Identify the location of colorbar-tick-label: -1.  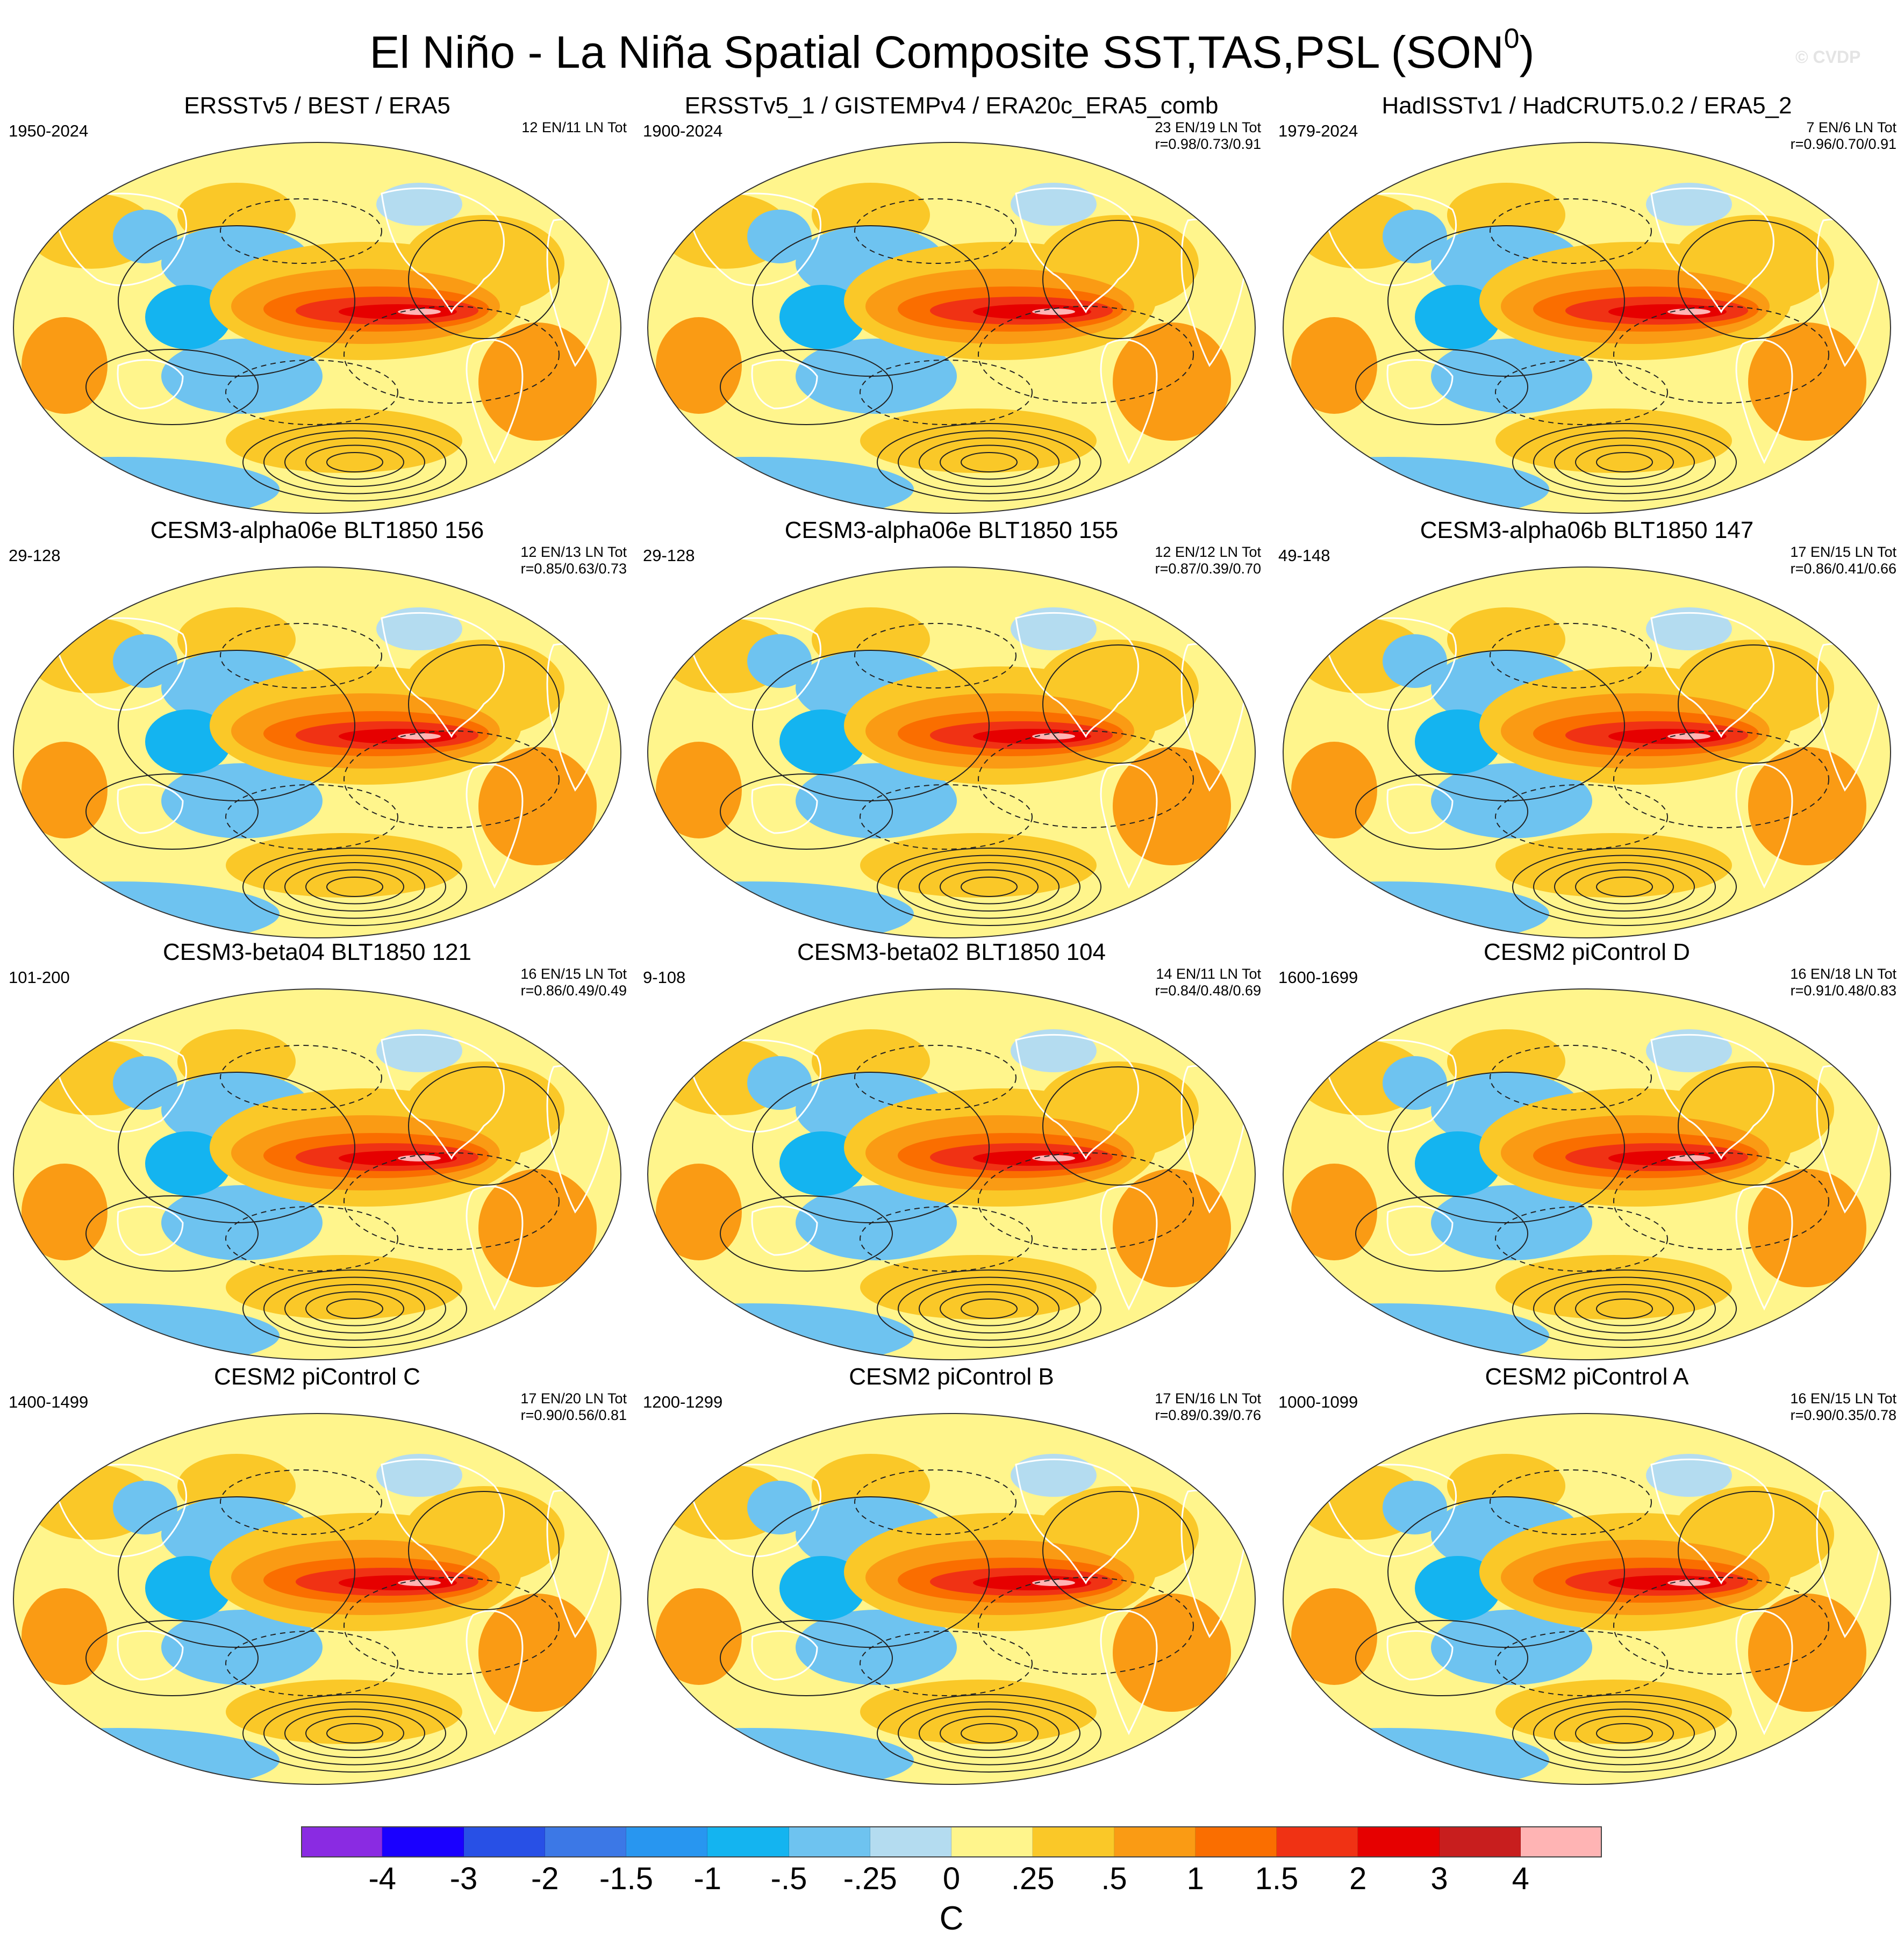
(707, 1879).